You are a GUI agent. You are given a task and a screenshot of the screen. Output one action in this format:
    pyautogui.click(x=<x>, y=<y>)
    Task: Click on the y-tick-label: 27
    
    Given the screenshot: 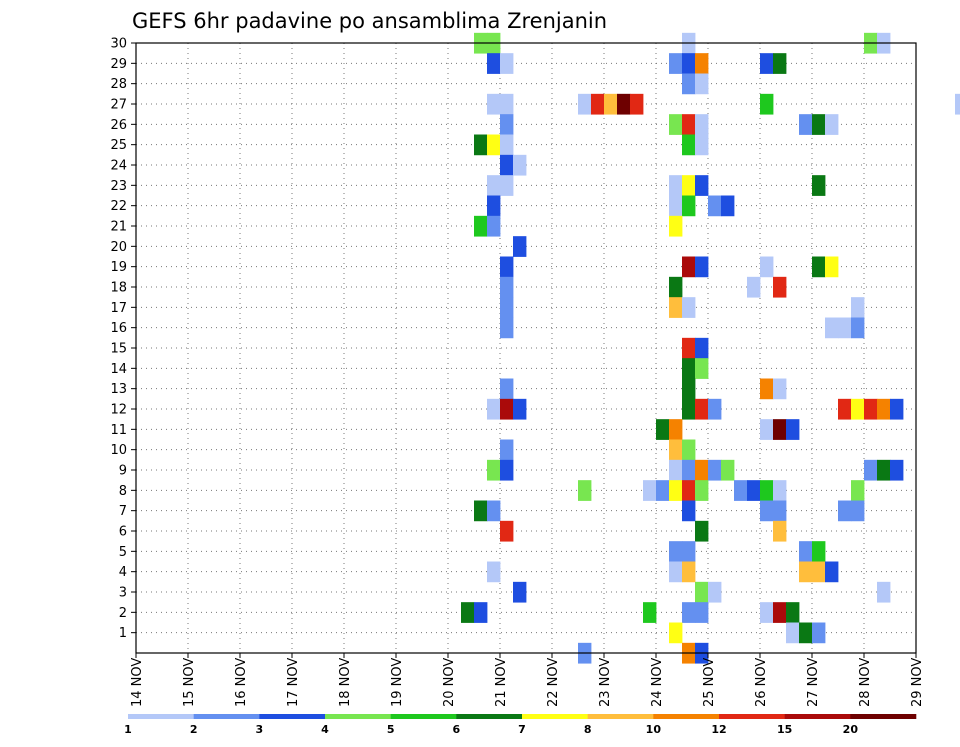 What is the action you would take?
    pyautogui.click(x=118, y=105)
    